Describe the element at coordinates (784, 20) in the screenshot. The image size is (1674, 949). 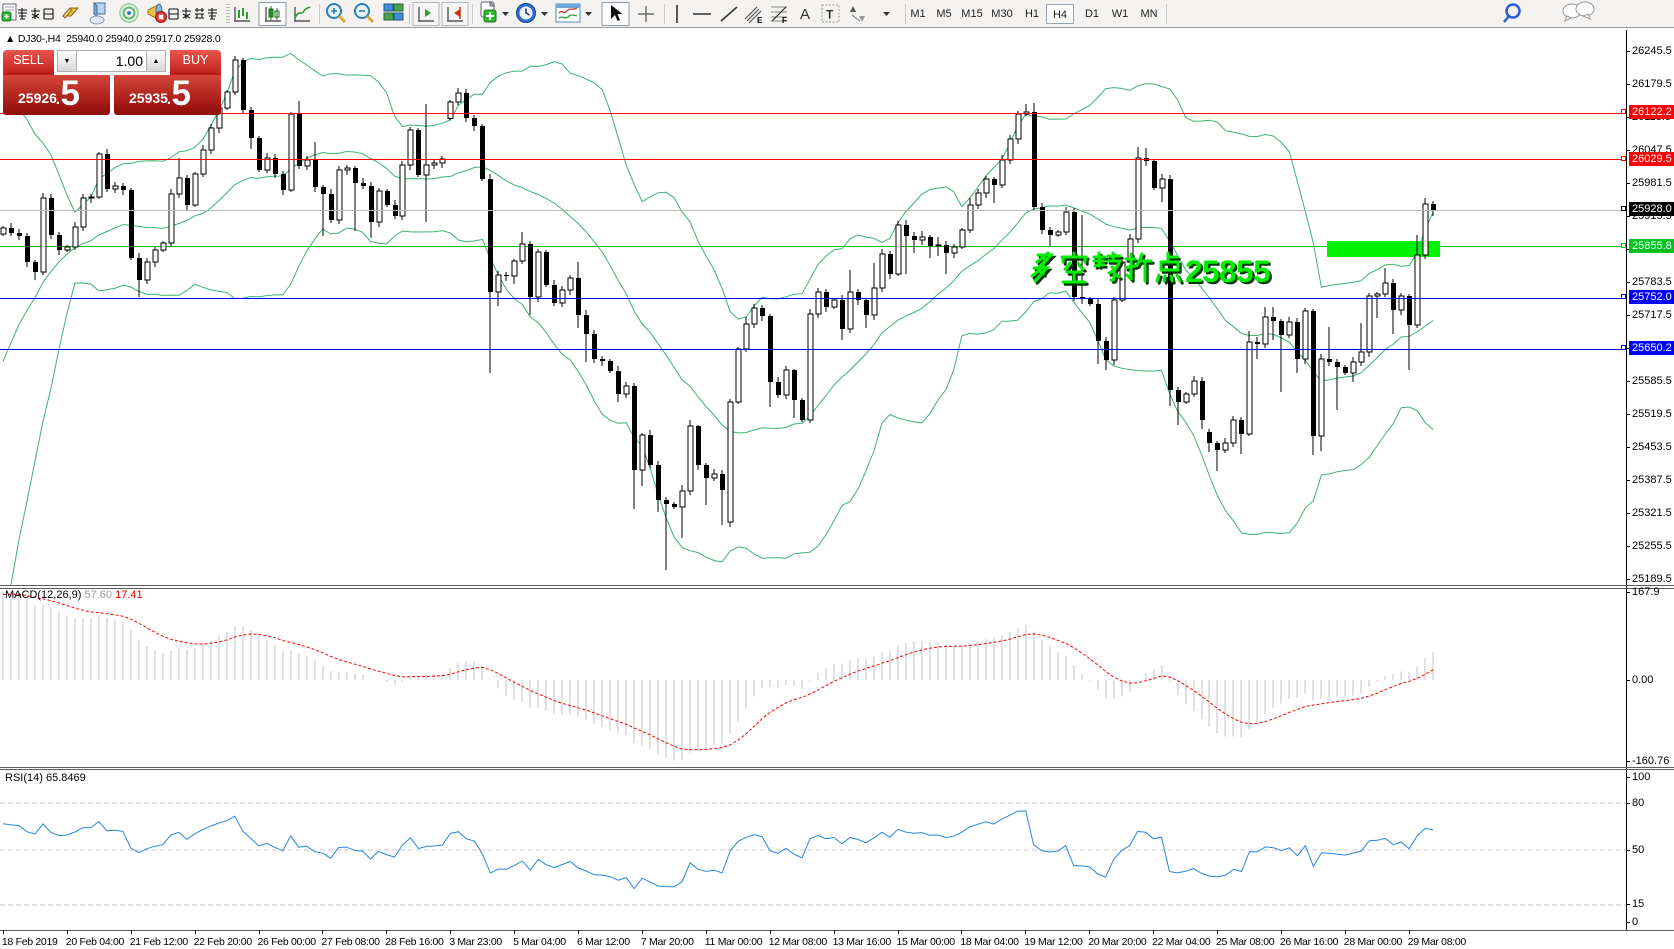
I see `svg-text: F` at that location.